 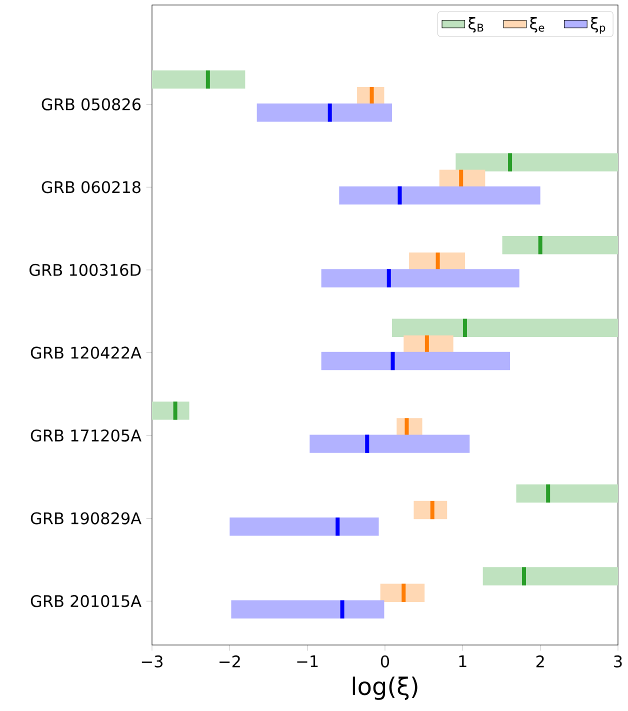 What do you see at coordinates (152, 661) in the screenshot?
I see `x-tick-label: −3` at bounding box center [152, 661].